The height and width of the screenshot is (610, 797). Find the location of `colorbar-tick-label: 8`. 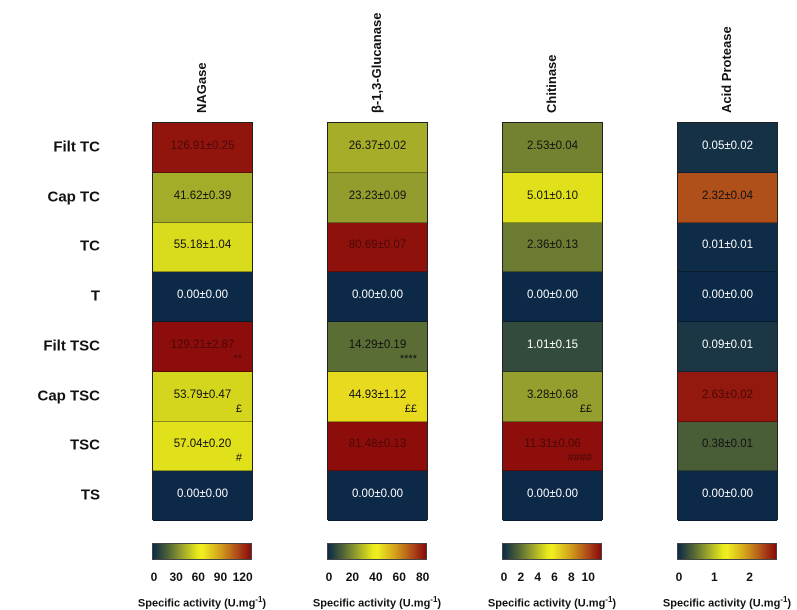

colorbar-tick-label: 8 is located at coordinates (571, 577).